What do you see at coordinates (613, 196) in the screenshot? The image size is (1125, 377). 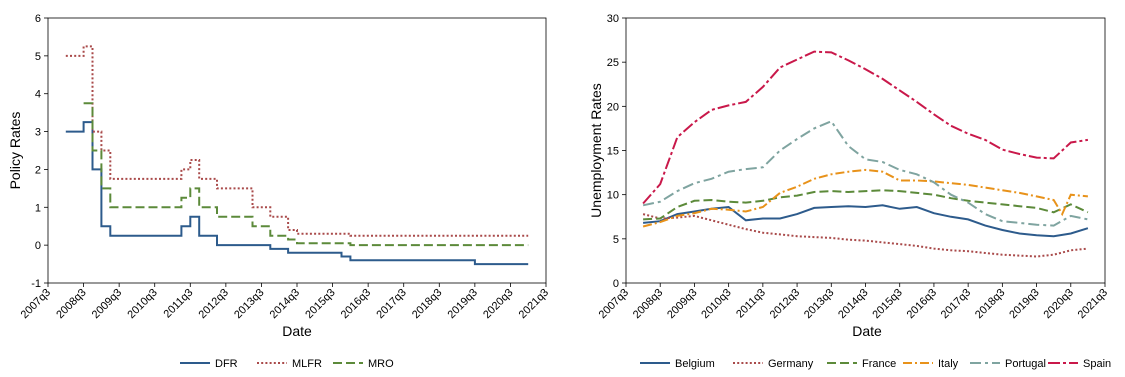 I see `y-tick-label: 10` at bounding box center [613, 196].